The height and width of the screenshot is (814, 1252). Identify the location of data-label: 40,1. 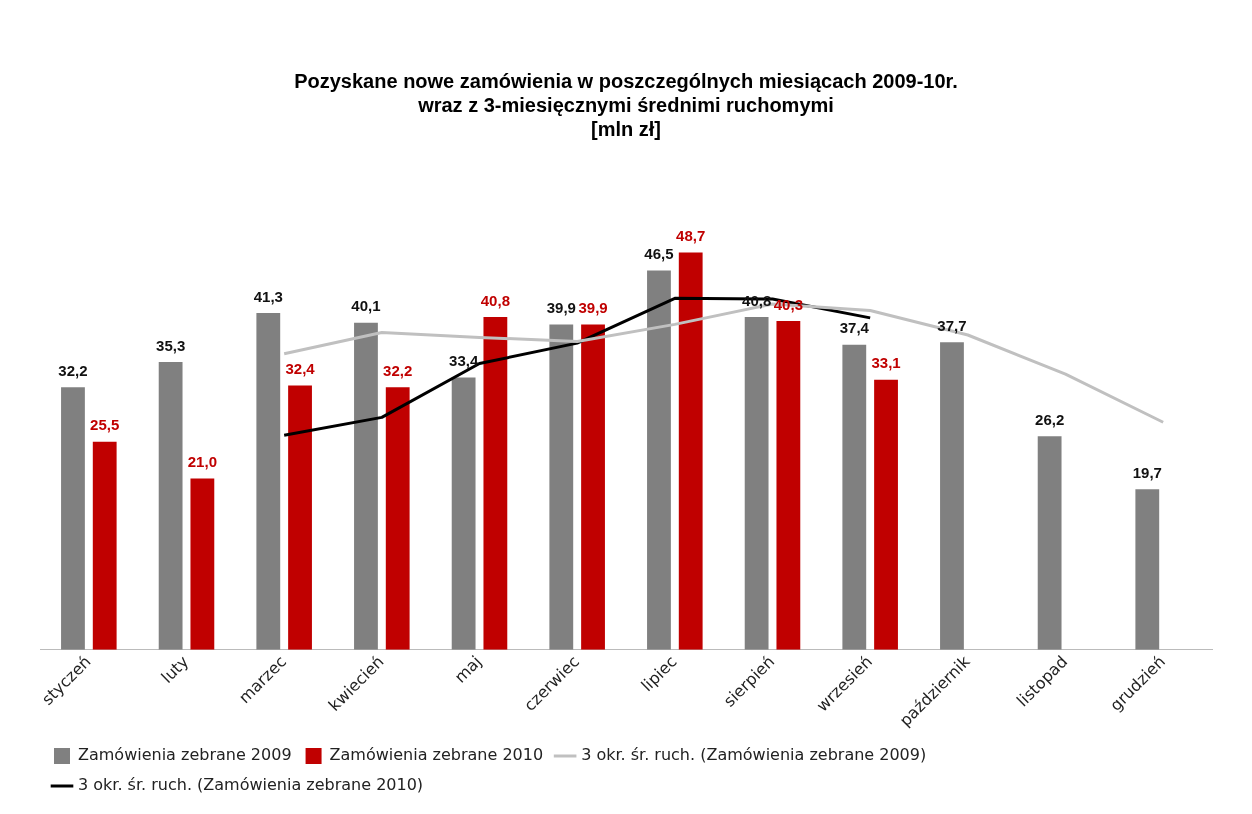
(366, 306).